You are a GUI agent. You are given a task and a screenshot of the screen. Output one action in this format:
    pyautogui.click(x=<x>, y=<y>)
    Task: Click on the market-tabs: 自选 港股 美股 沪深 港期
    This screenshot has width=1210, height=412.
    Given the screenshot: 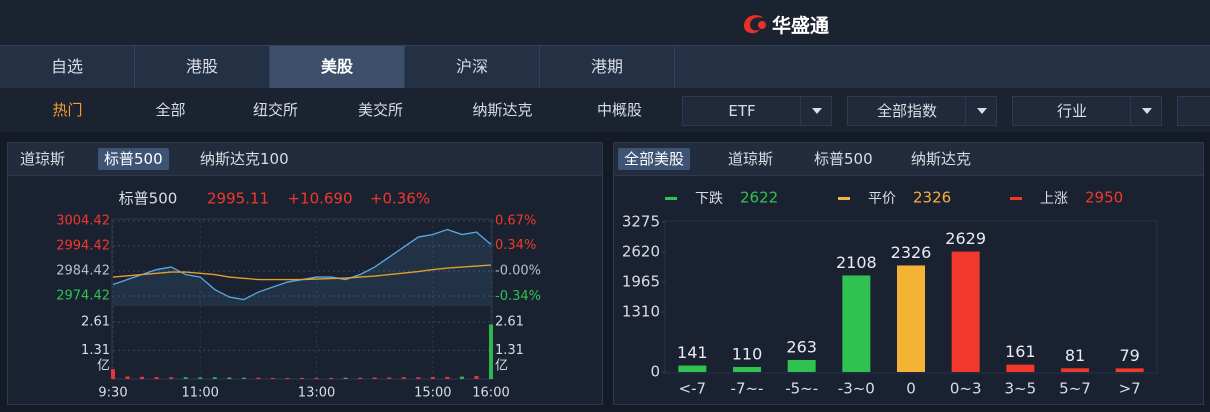 What is the action you would take?
    pyautogui.click(x=605, y=67)
    